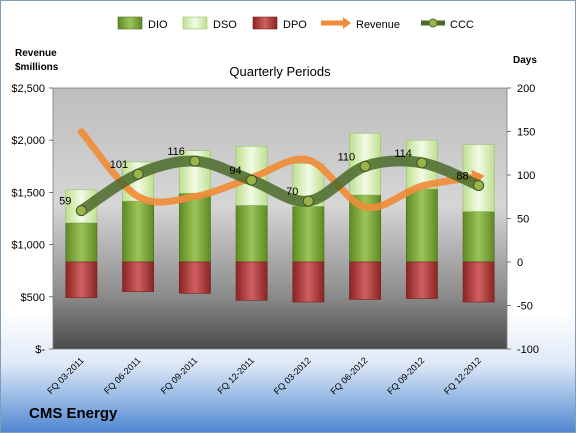 Image resolution: width=576 pixels, height=433 pixels. I want to click on x-category-label: FQ 06-2012, so click(349, 375).